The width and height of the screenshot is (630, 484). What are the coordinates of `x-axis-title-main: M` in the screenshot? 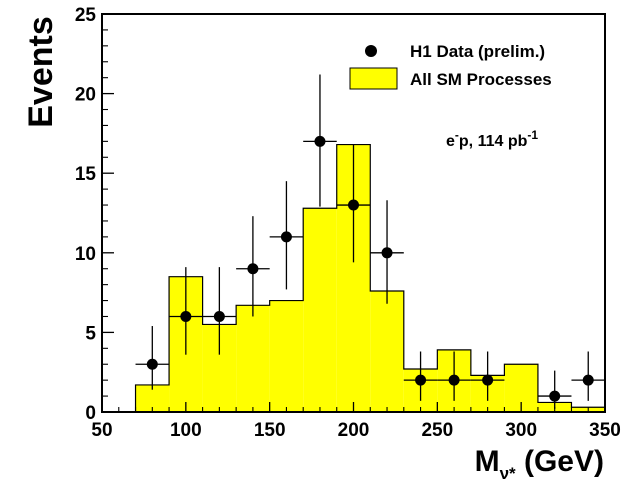 It's located at (487, 461).